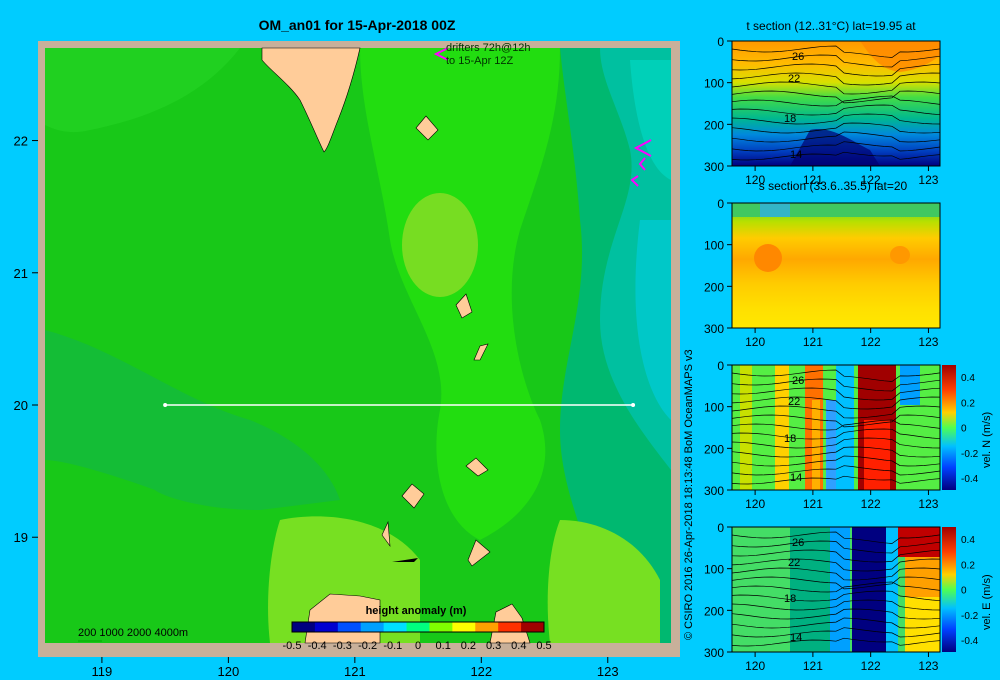  Describe the element at coordinates (133, 633) in the screenshot. I see `depth-legend: 200 1000 2000 4000m` at that location.